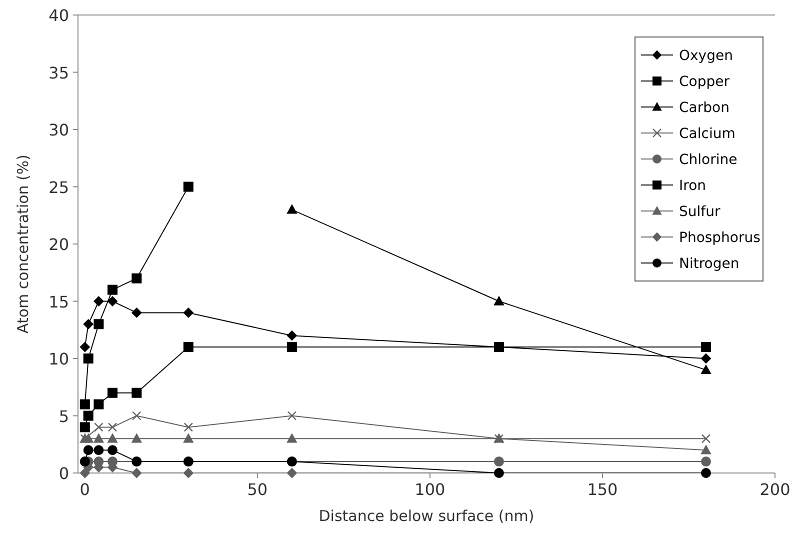 This screenshot has height=547, width=795. I want to click on legend-label: Copper, so click(704, 82).